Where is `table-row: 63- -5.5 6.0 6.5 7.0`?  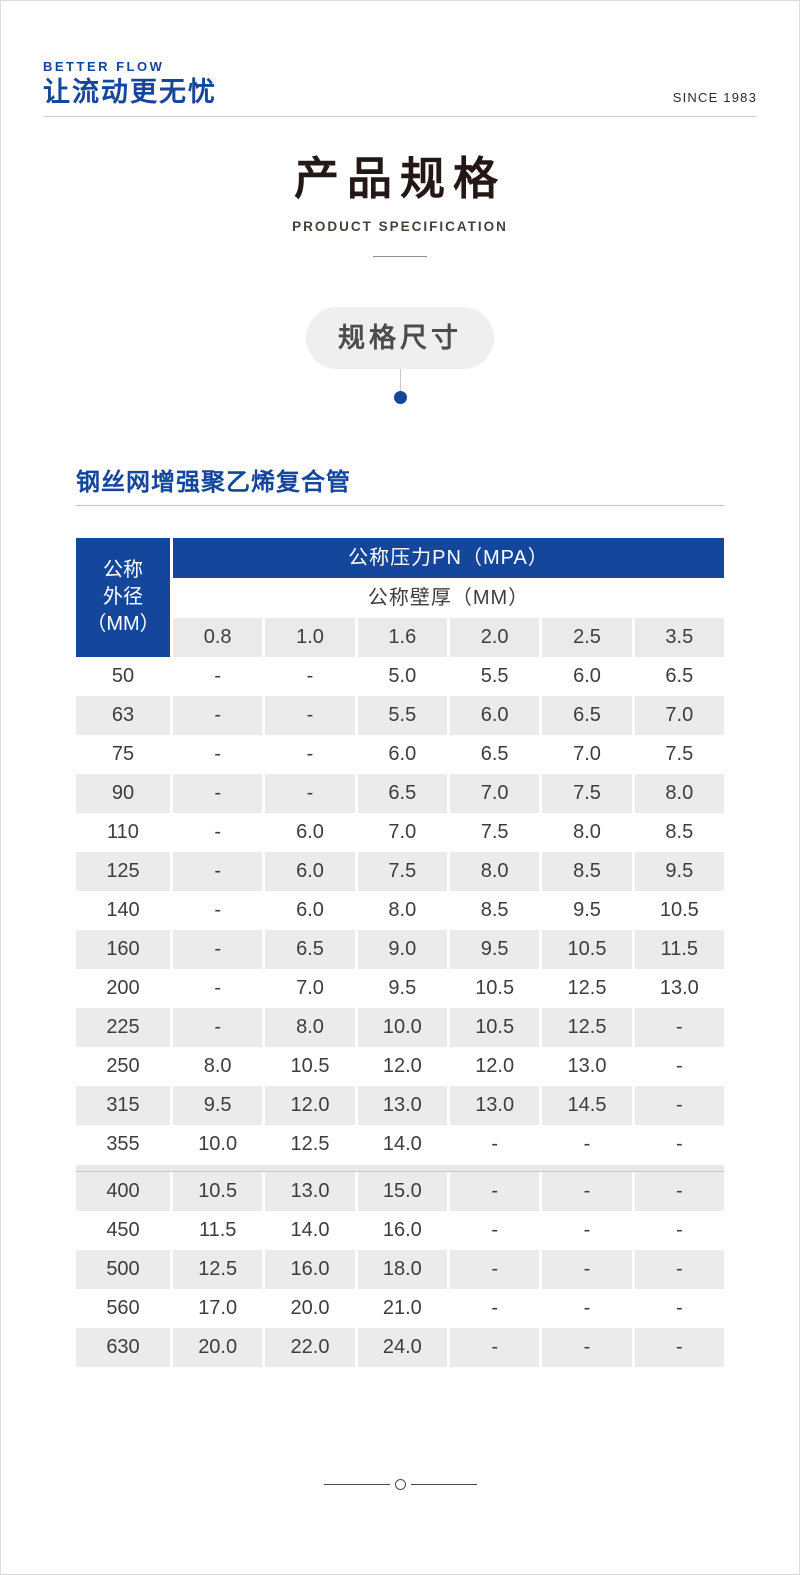 table-row: 63- -5.5 6.0 6.5 7.0 is located at coordinates (400, 715).